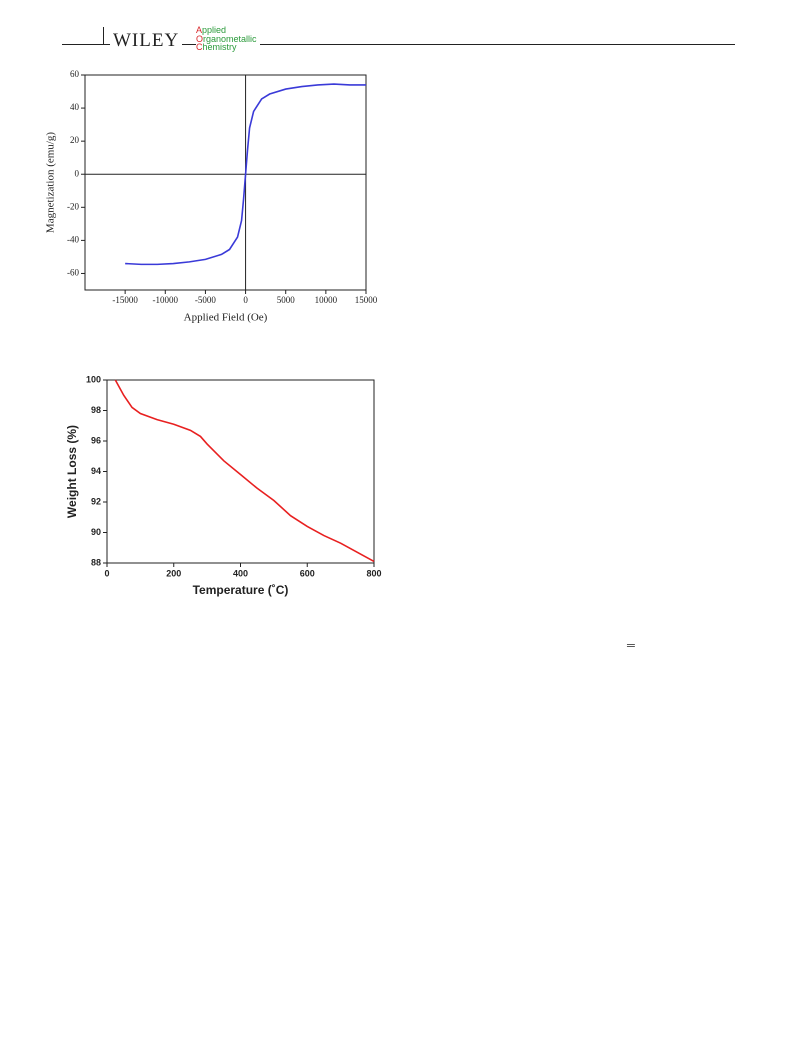 This screenshot has height=1043, width=793. I want to click on y-tick-label: 40, so click(75, 107).